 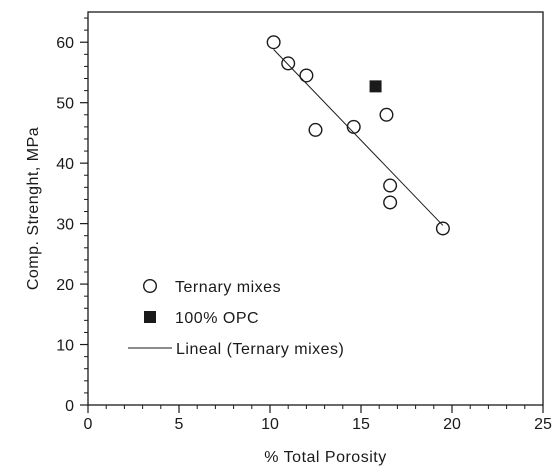 I want to click on legend-label: Lineal (Ternary mixes), so click(x=260, y=349).